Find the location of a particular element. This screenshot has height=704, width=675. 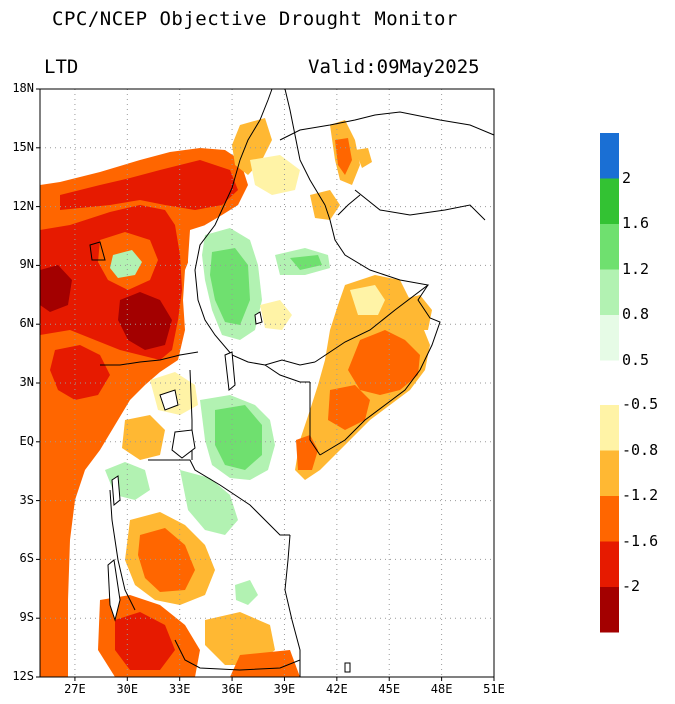

lat-tick-label: 3S is located at coordinates (26, 499).